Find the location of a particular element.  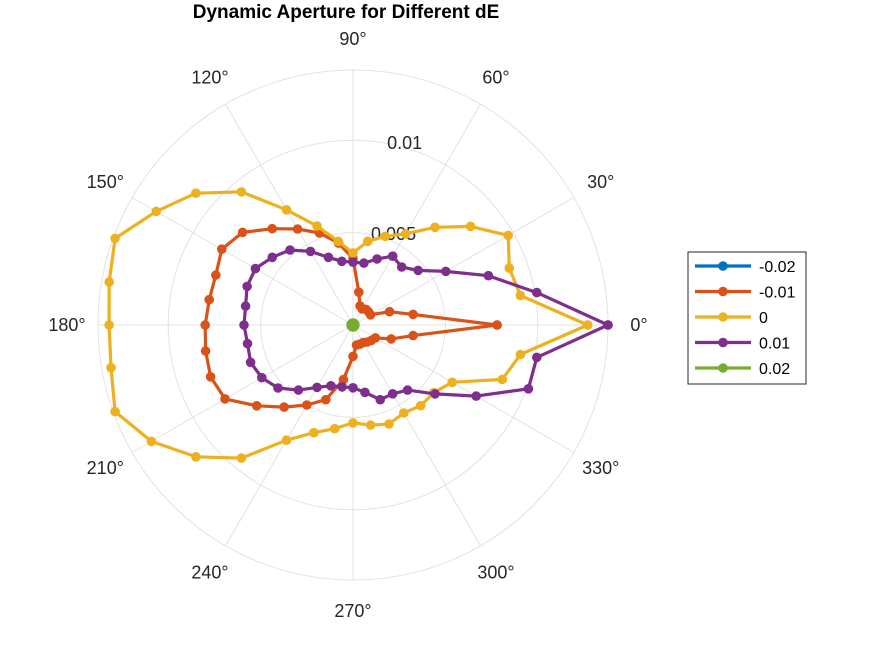

theta-tick-label: 270° is located at coordinates (352, 611).